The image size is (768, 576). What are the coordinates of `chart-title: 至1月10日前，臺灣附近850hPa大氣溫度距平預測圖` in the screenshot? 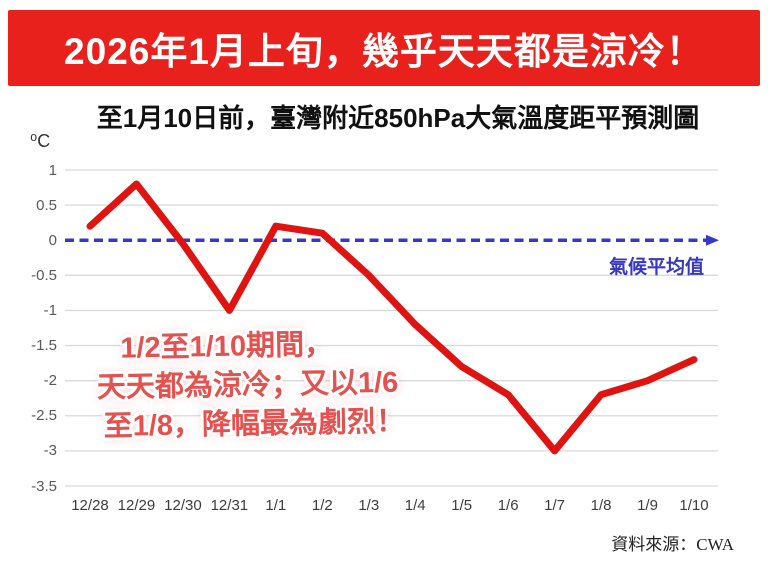 It's located at (398, 118).